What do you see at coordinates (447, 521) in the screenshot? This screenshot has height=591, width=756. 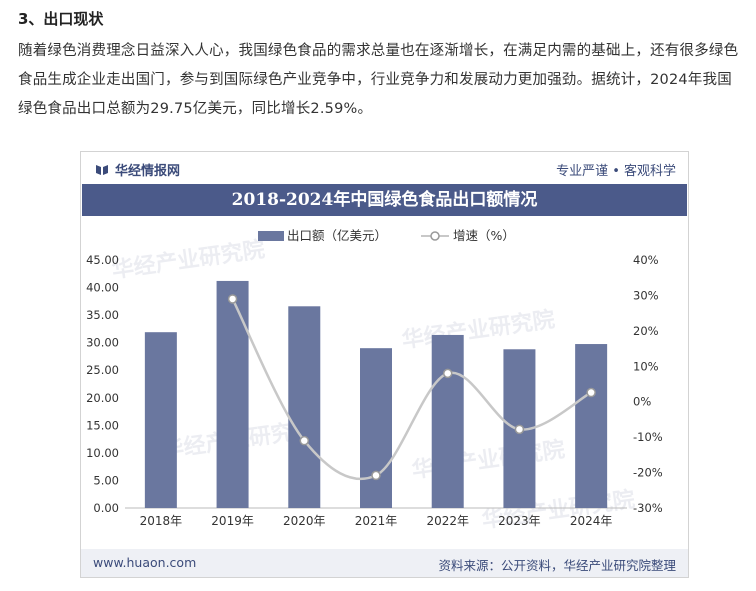 I see `x-tick-label: 2022年` at bounding box center [447, 521].